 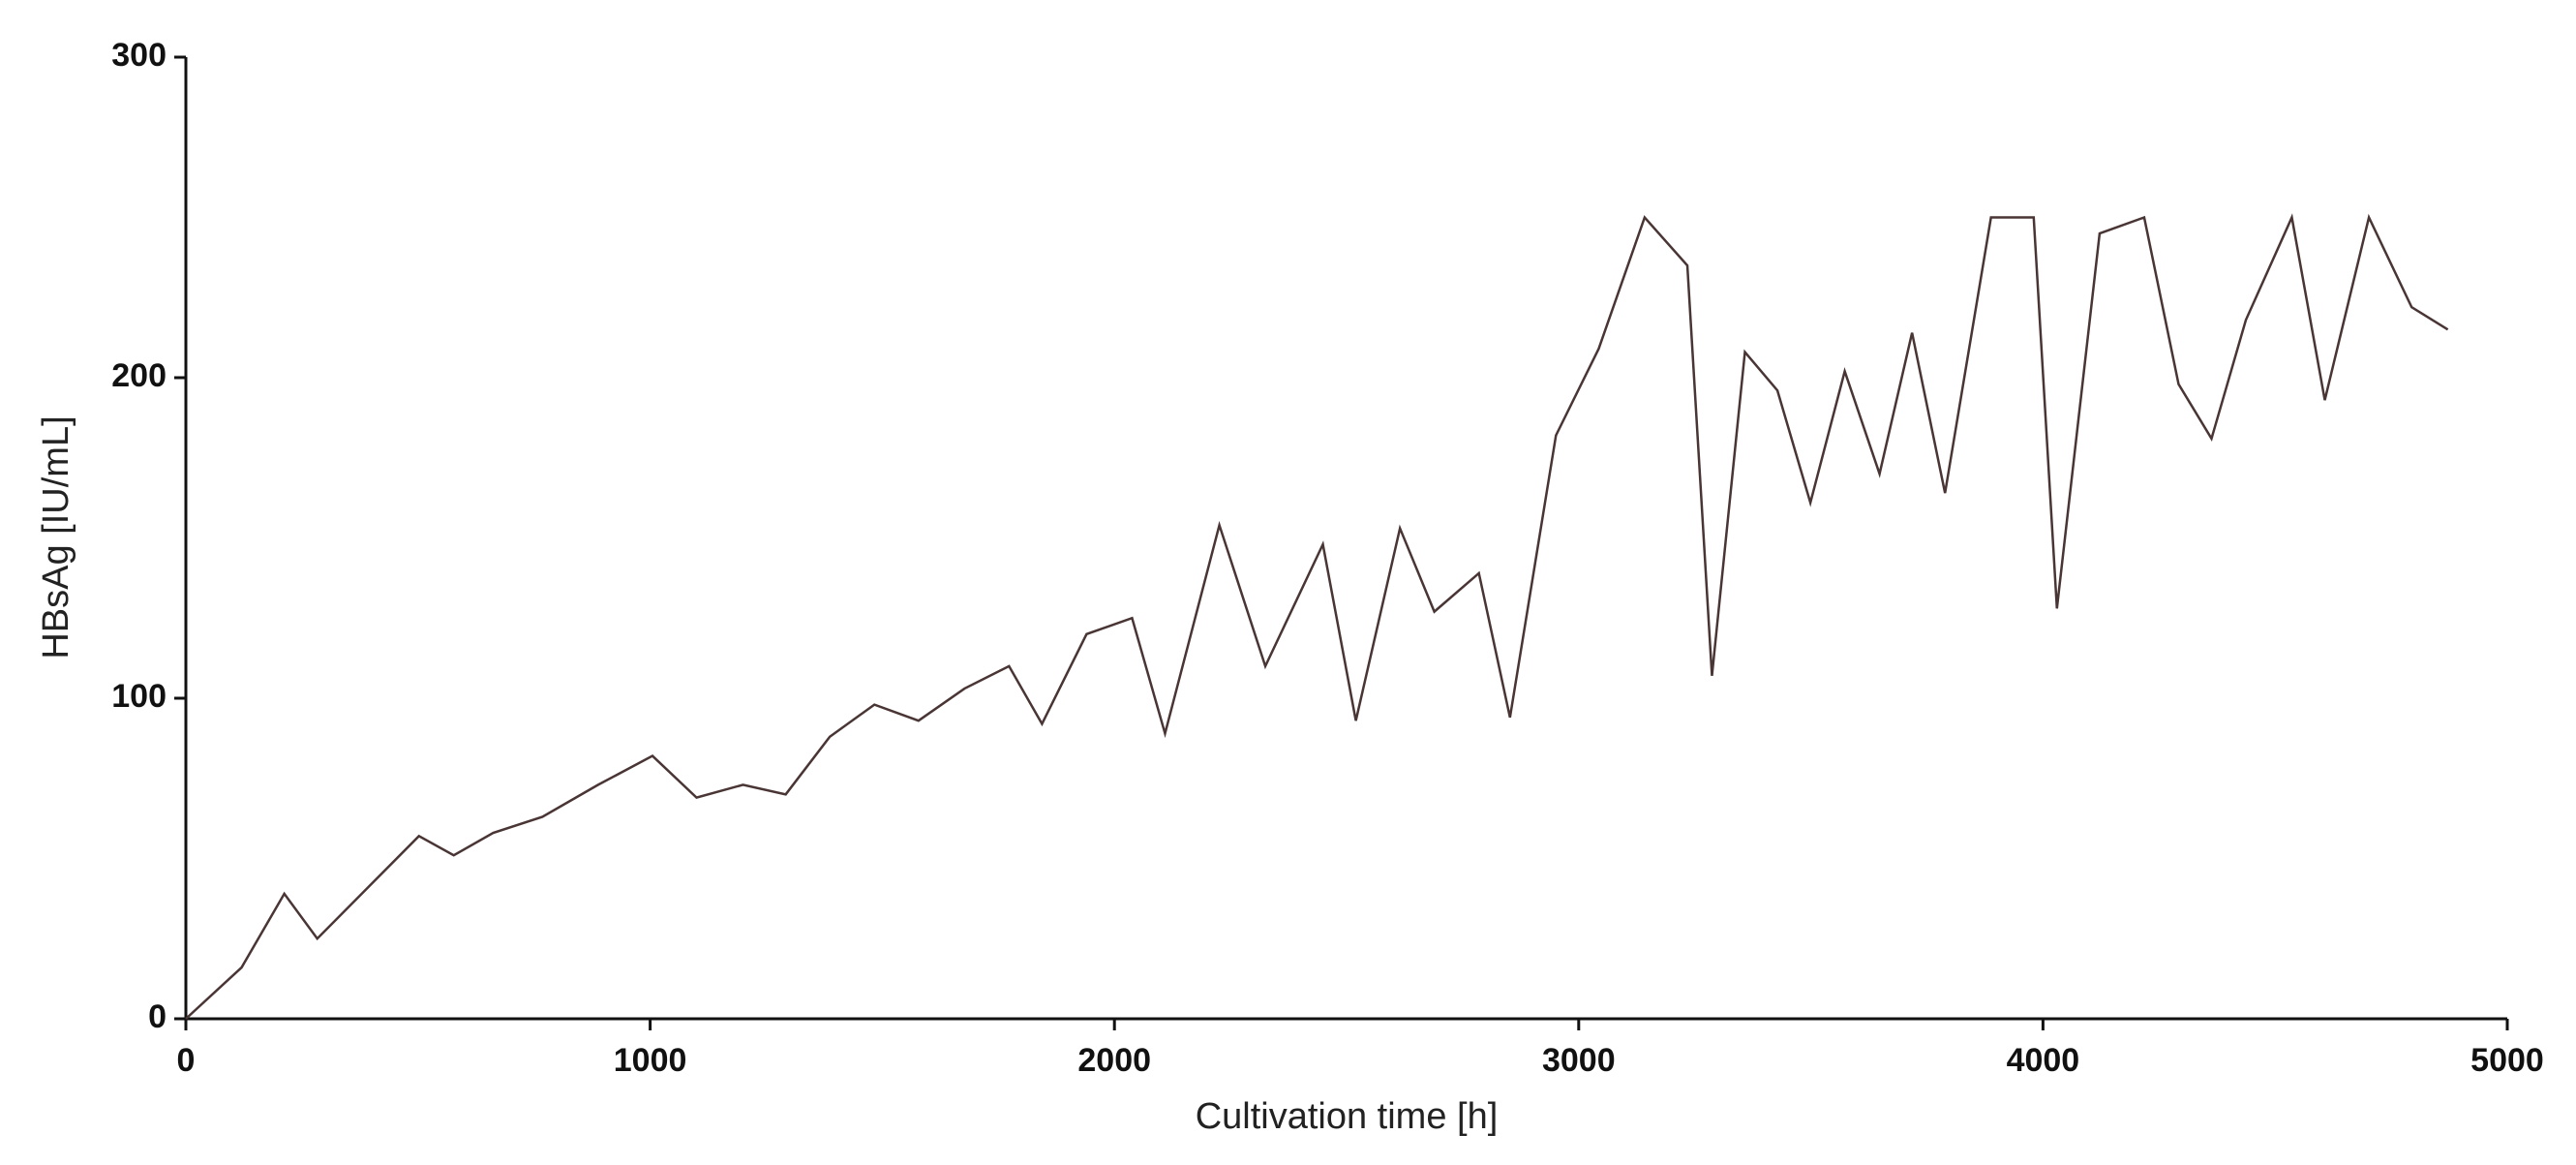 What do you see at coordinates (157, 1016) in the screenshot?
I see `y-tick-label: 0` at bounding box center [157, 1016].